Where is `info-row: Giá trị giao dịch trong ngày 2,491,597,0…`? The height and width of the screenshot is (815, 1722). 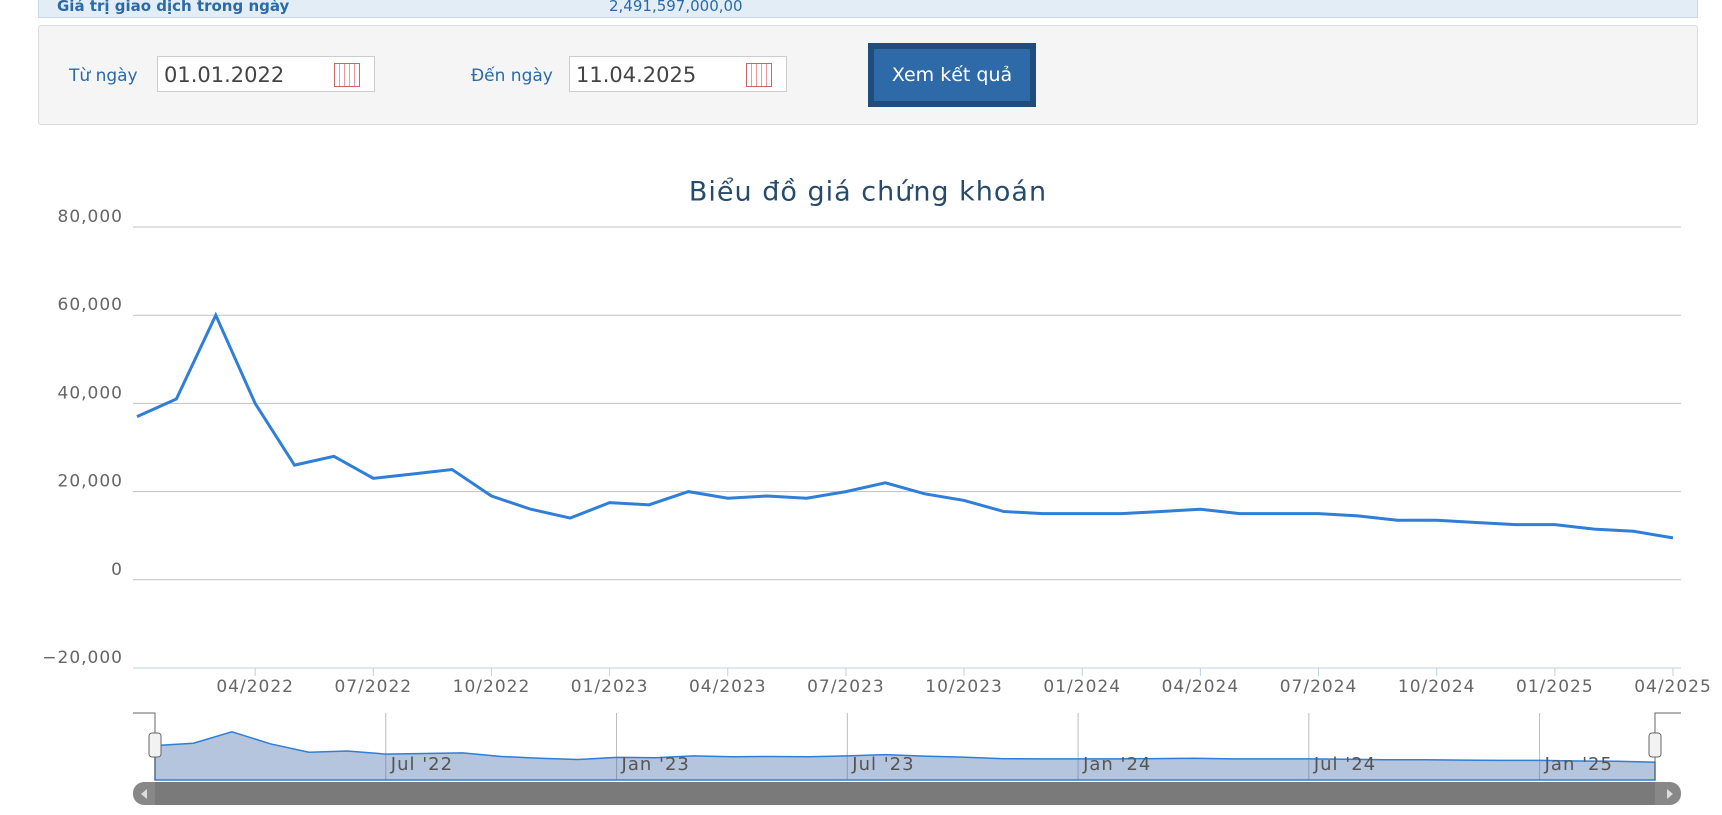
info-row: Giá trị giao dịch trong ngày 2,491,597,0… is located at coordinates (868, 9).